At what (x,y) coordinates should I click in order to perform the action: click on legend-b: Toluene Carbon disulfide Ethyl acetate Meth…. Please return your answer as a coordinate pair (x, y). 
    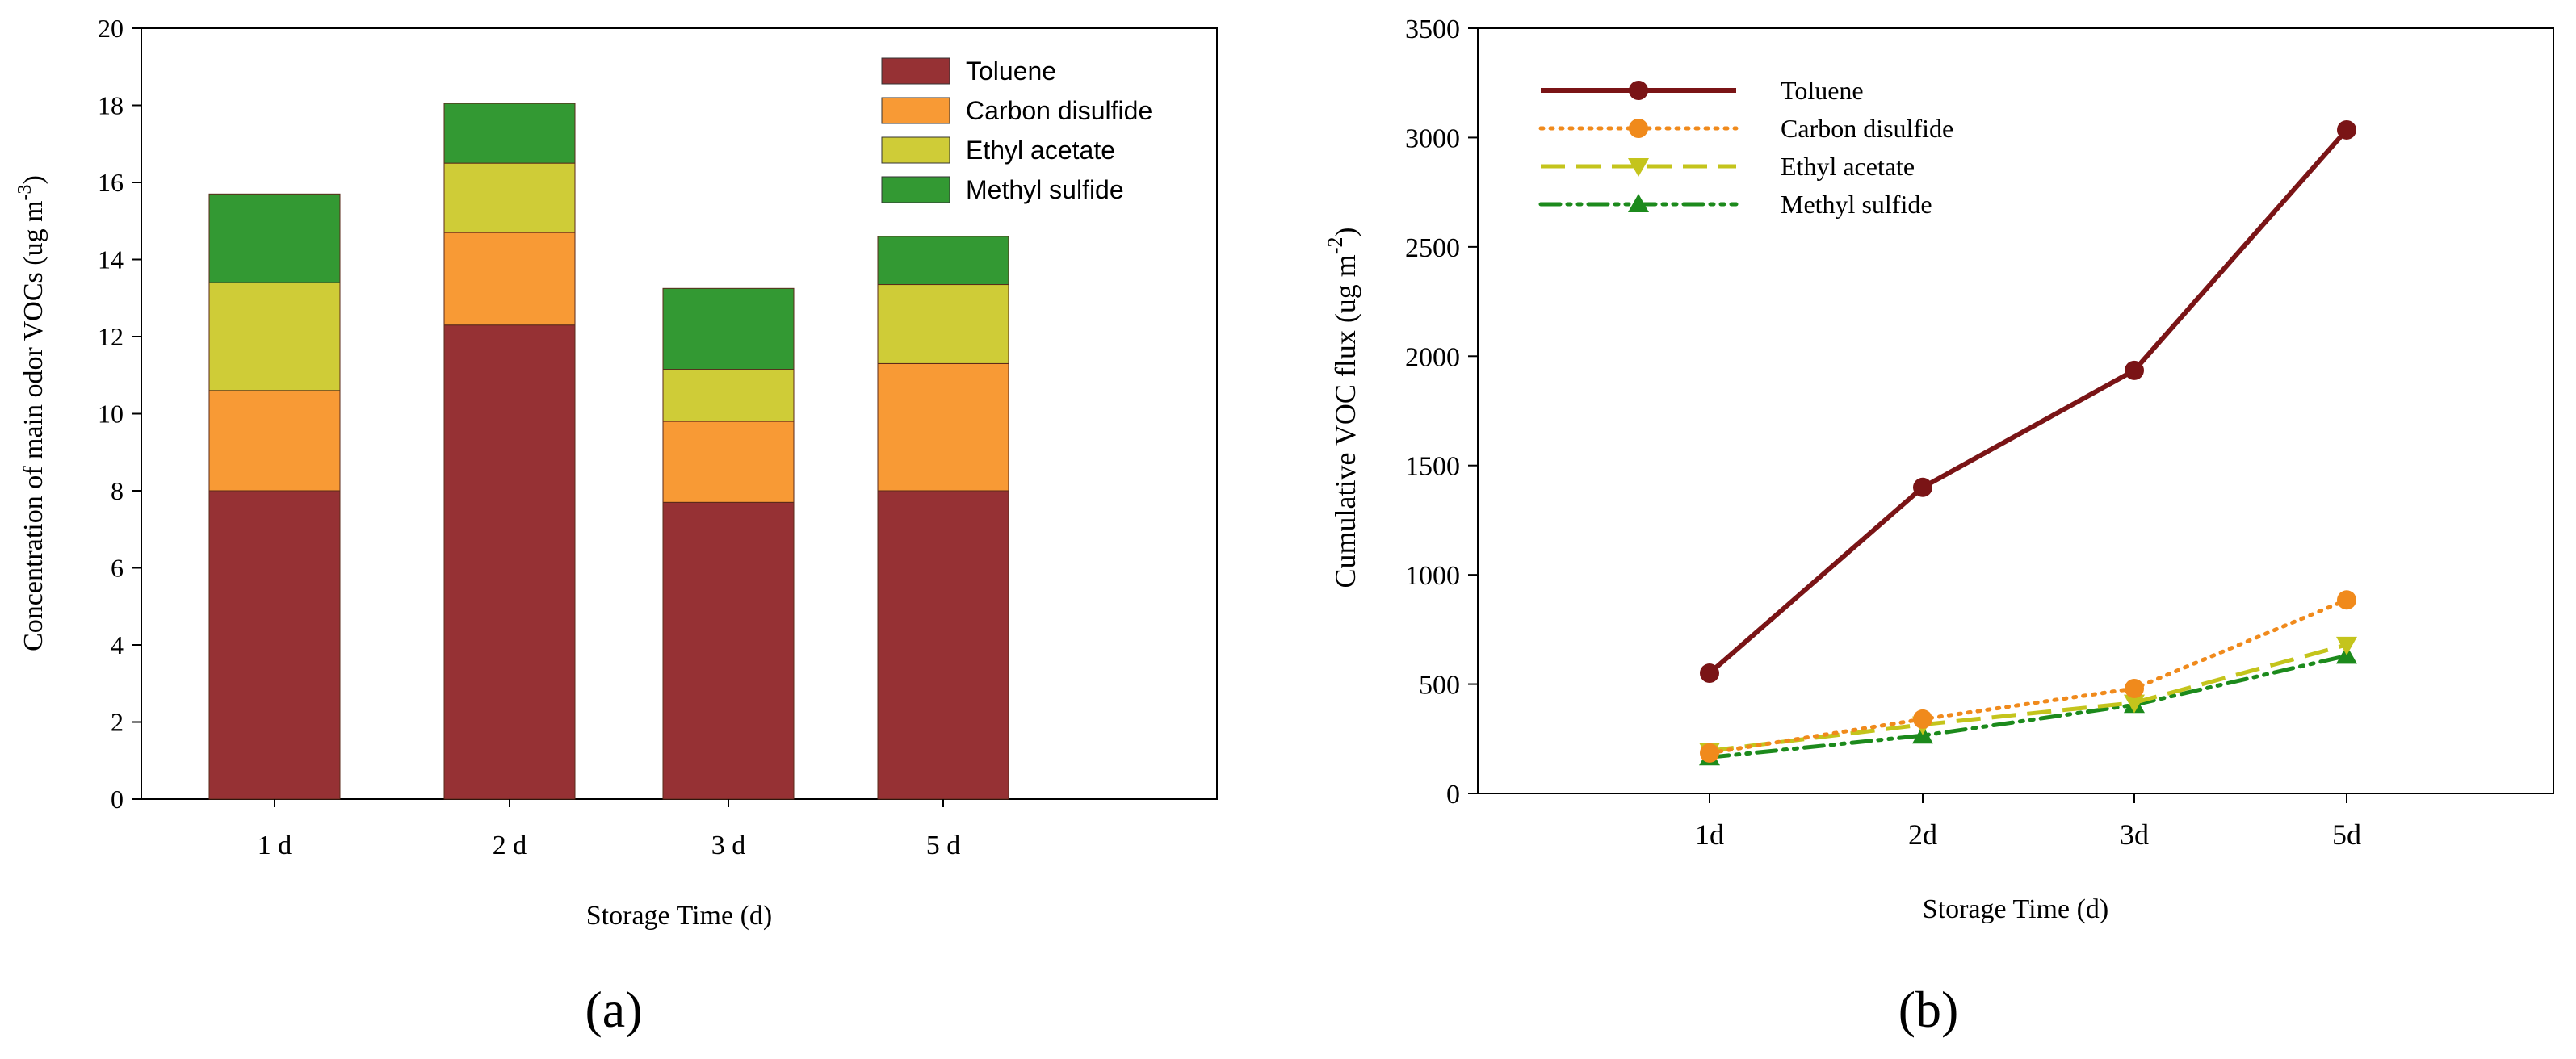
    Looking at the image, I should click on (1745, 147).